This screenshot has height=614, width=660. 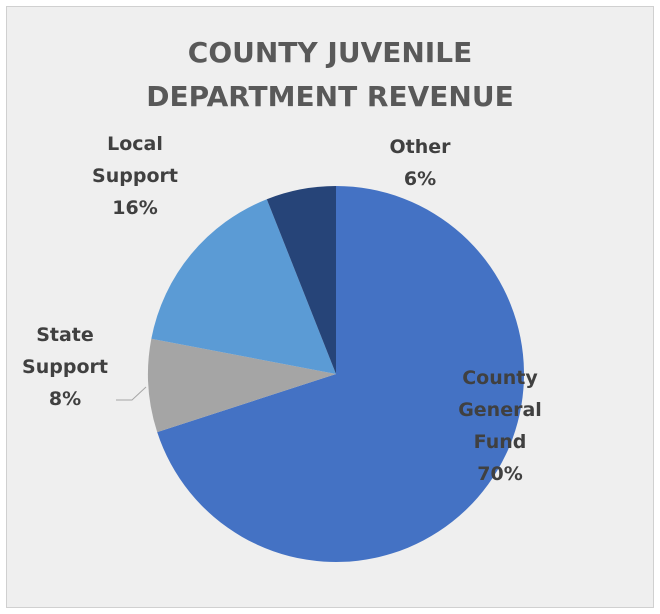 I want to click on slice-percent: 16%, so click(x=134, y=208).